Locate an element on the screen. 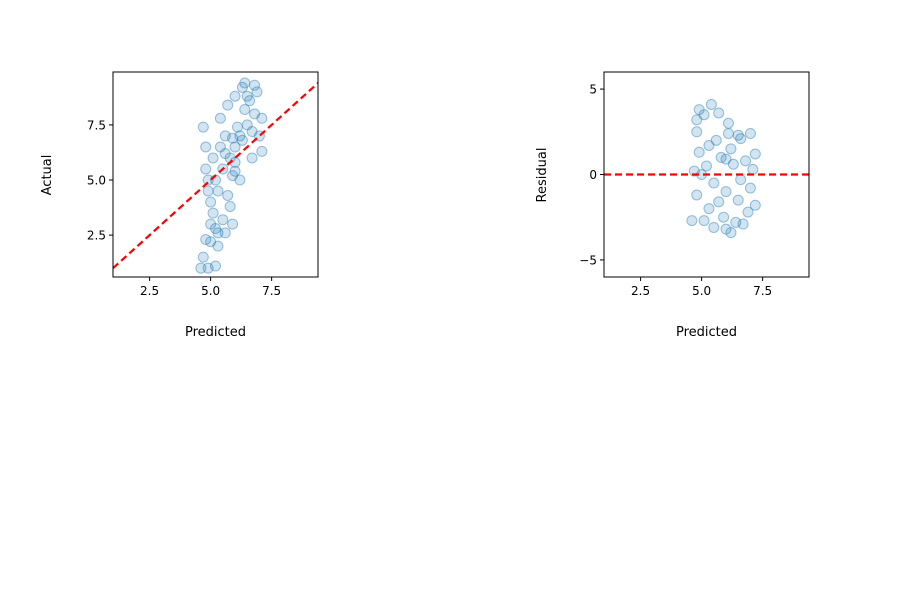 The image size is (900, 600). y-axis-label: Residual is located at coordinates (542, 175).